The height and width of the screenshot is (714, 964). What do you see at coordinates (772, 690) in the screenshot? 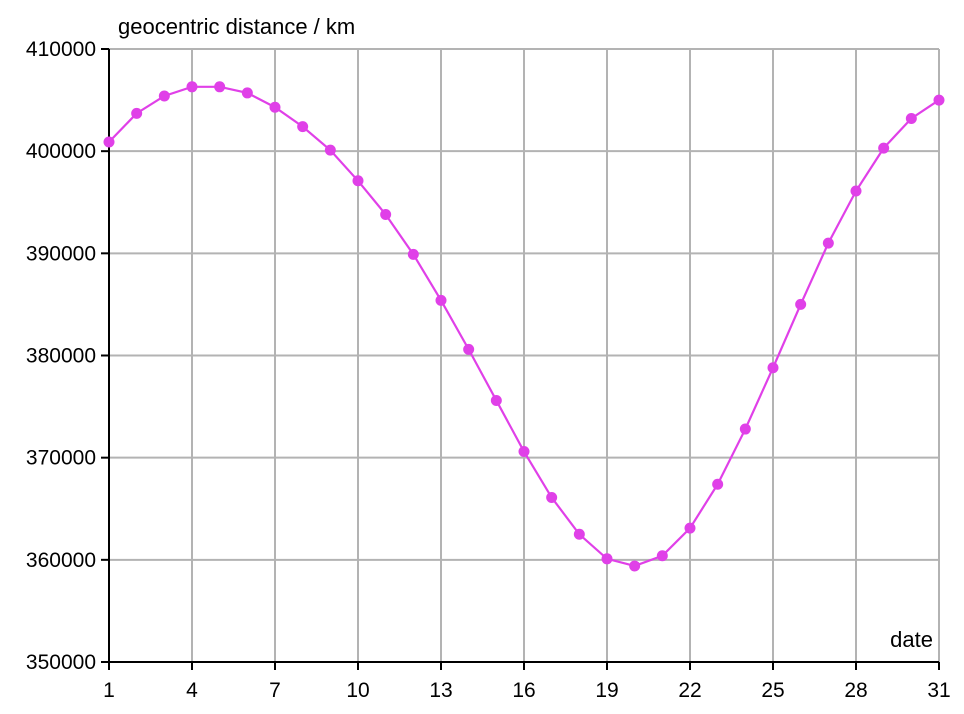
I see `x-tick-label: 25` at bounding box center [772, 690].